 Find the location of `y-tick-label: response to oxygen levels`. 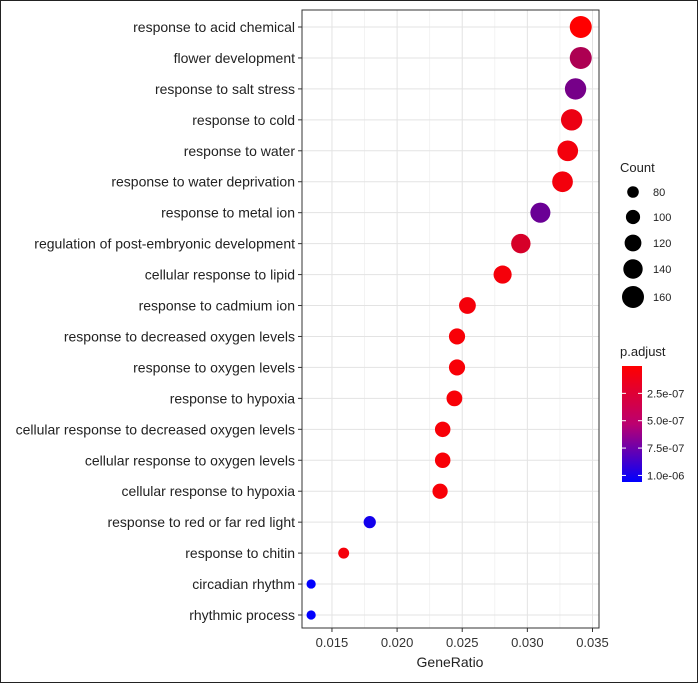

y-tick-label: response to oxygen levels is located at coordinates (214, 367).